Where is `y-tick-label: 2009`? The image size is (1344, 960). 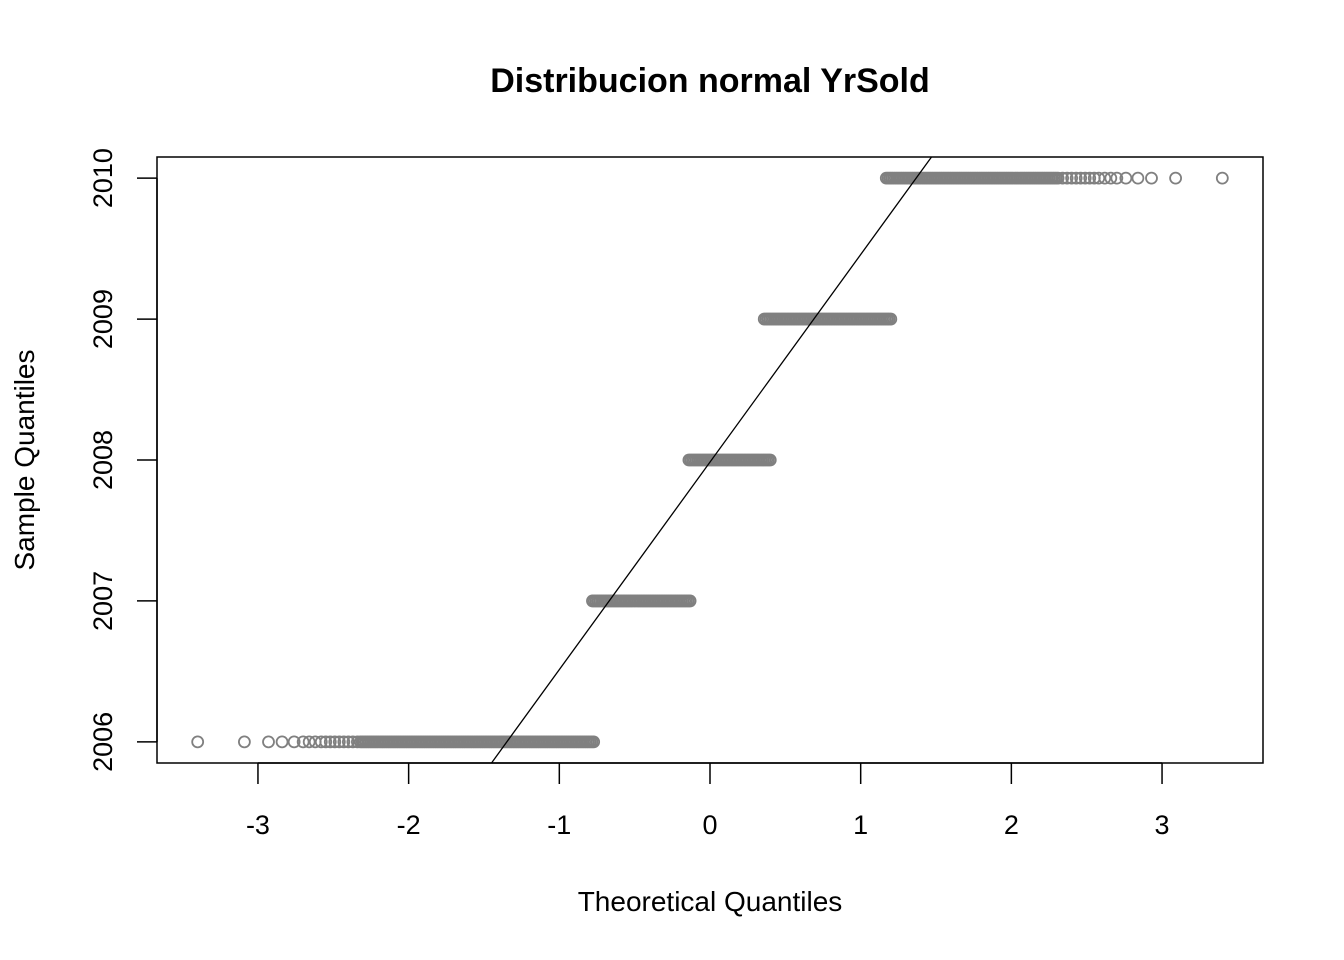
y-tick-label: 2009 is located at coordinates (103, 319).